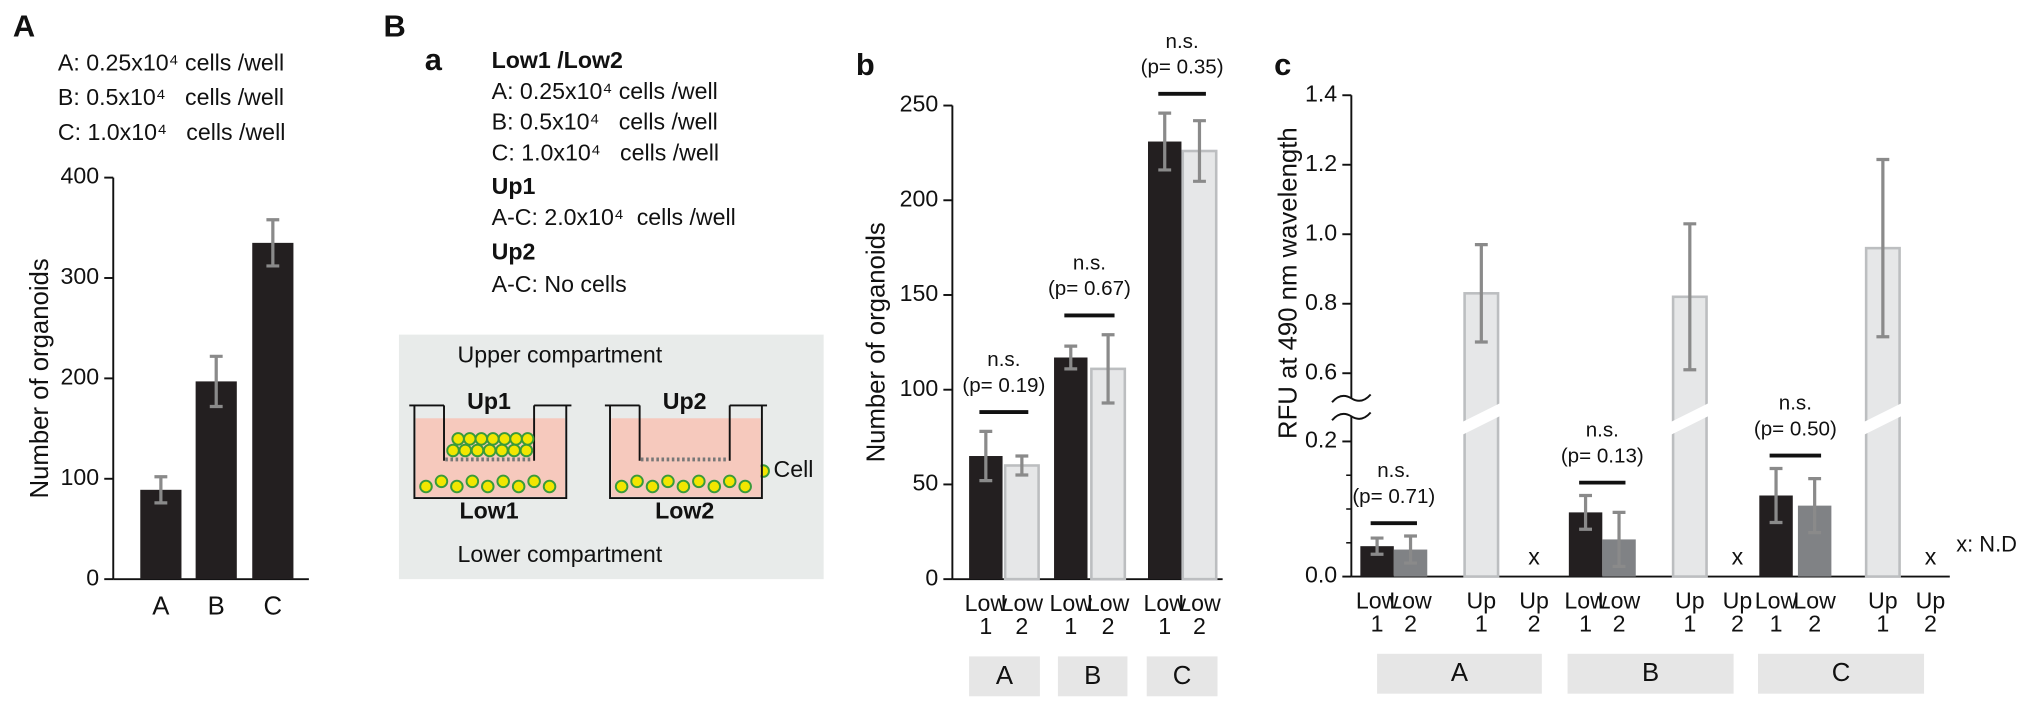 The width and height of the screenshot is (2018, 704). Describe the element at coordinates (79, 377) in the screenshot. I see `y-tick-label: 200` at that location.